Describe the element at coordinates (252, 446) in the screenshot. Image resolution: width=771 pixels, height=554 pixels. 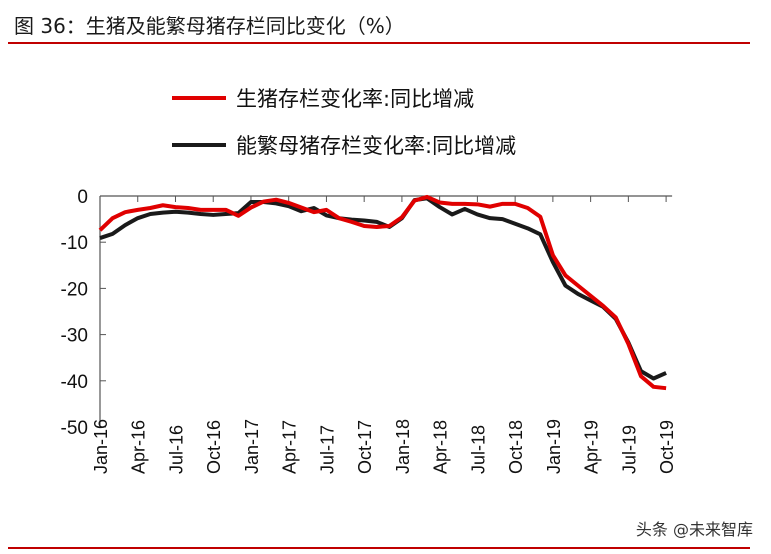
I see `x-tick-label: Jan-17` at that location.